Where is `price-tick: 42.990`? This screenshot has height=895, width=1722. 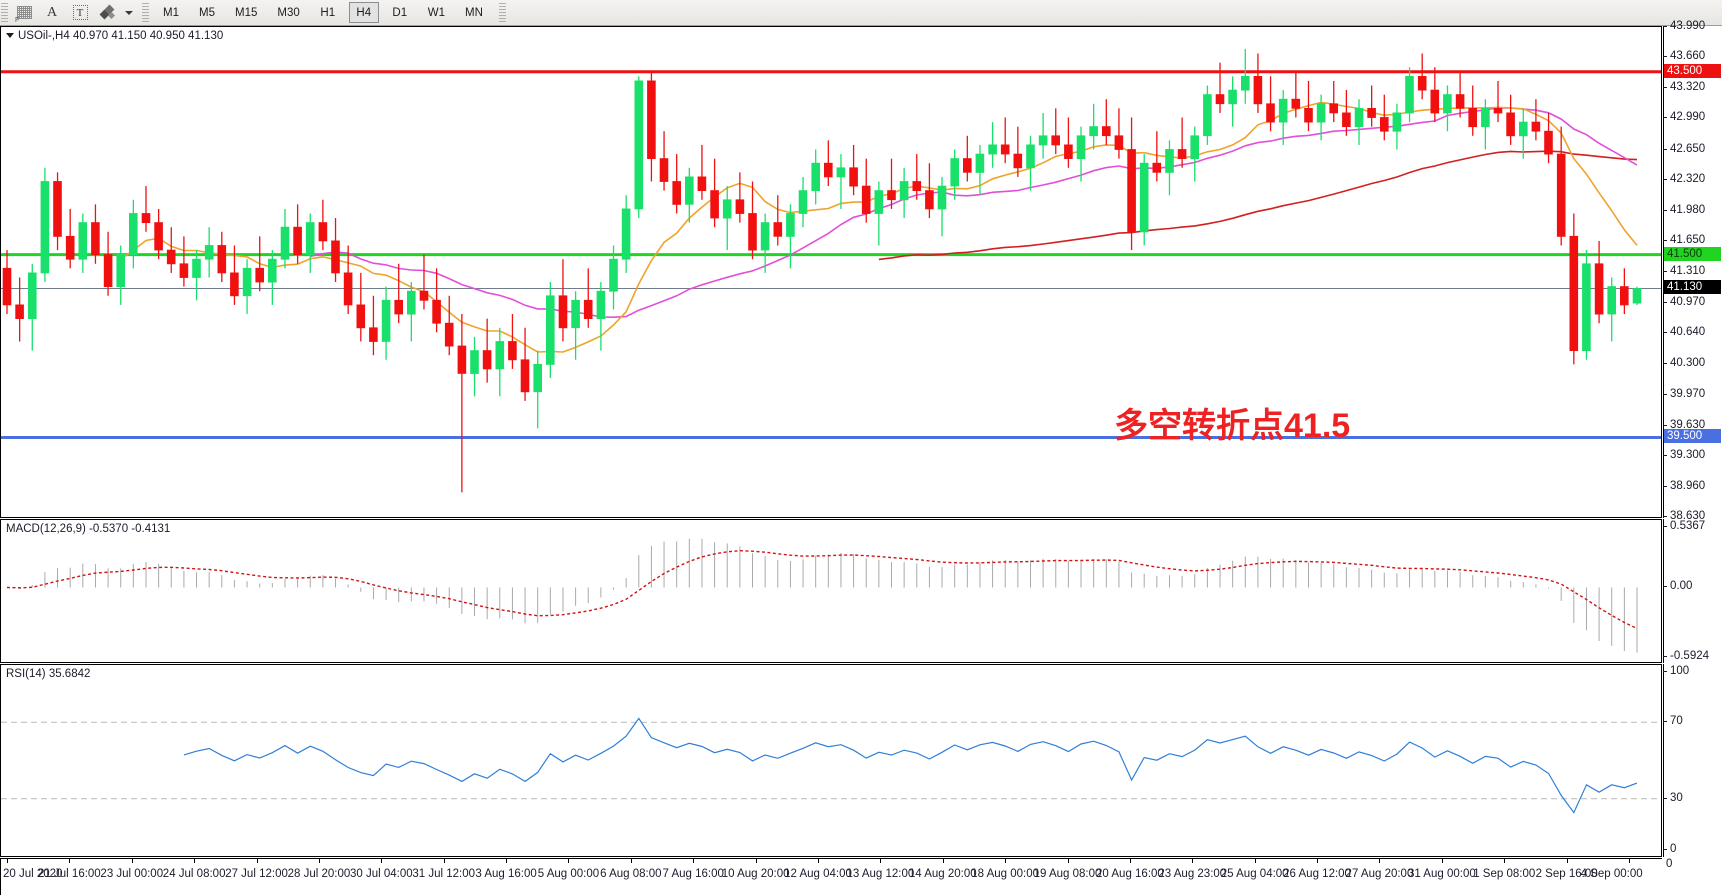
price-tick: 42.990 is located at coordinates (1684, 117).